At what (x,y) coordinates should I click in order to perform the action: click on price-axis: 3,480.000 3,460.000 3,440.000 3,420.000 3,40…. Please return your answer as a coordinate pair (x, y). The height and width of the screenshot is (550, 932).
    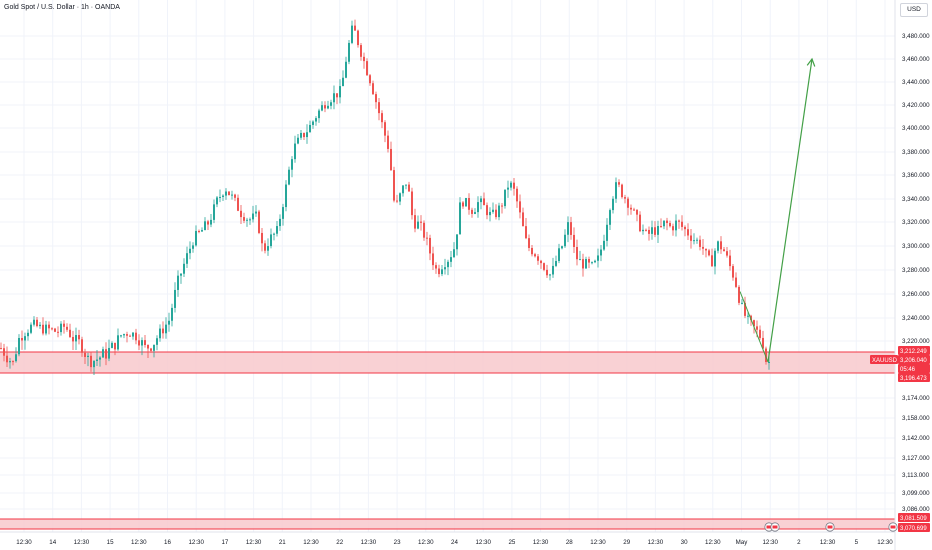
    Looking at the image, I should click on (912, 275).